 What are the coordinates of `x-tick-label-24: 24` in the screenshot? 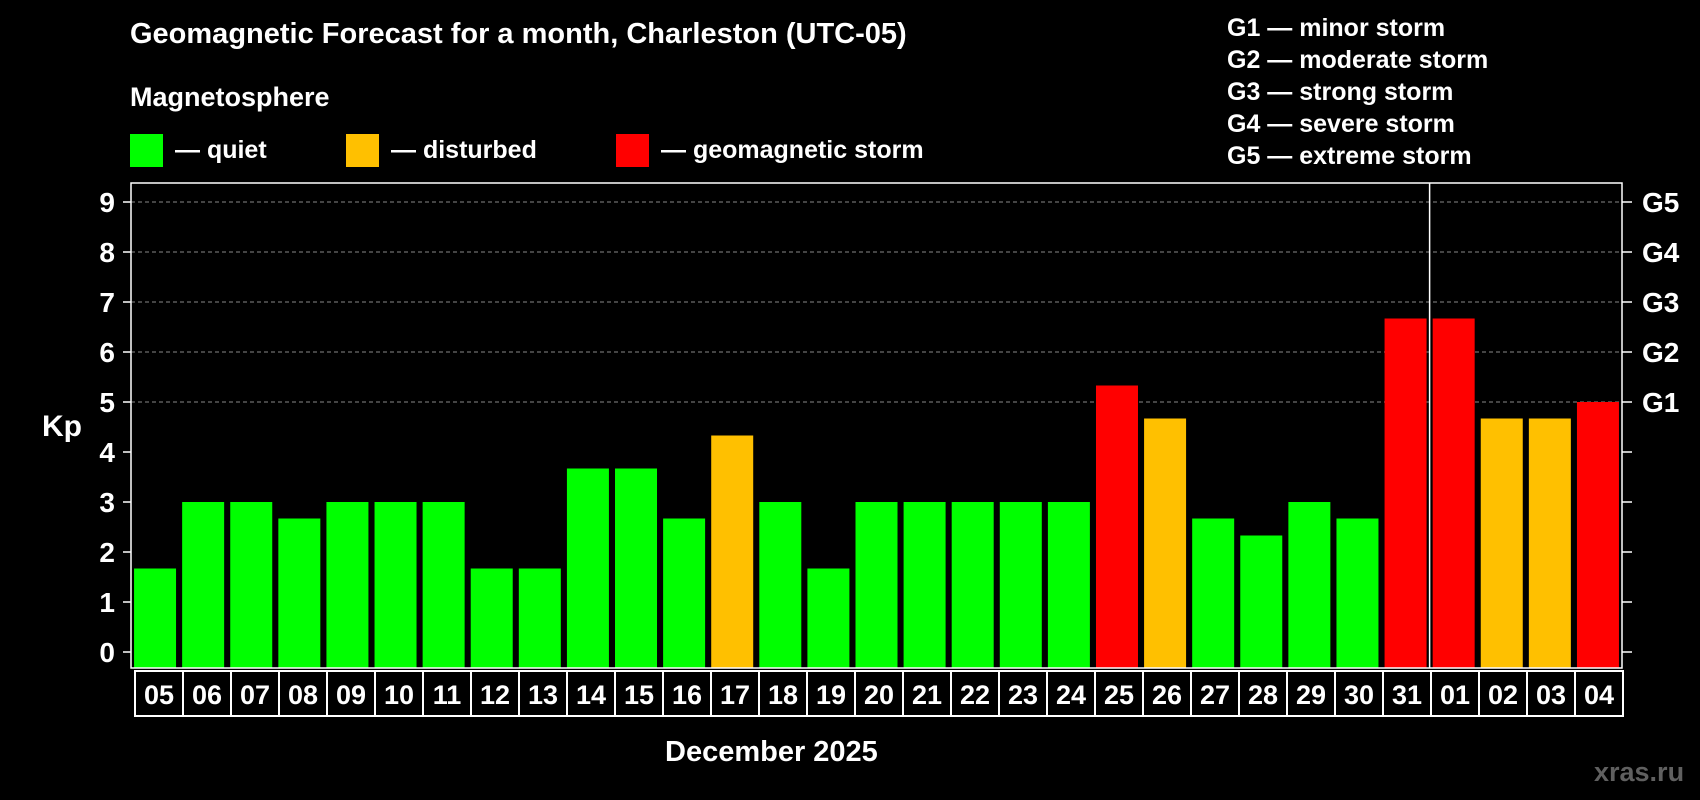 It's located at (1071, 695).